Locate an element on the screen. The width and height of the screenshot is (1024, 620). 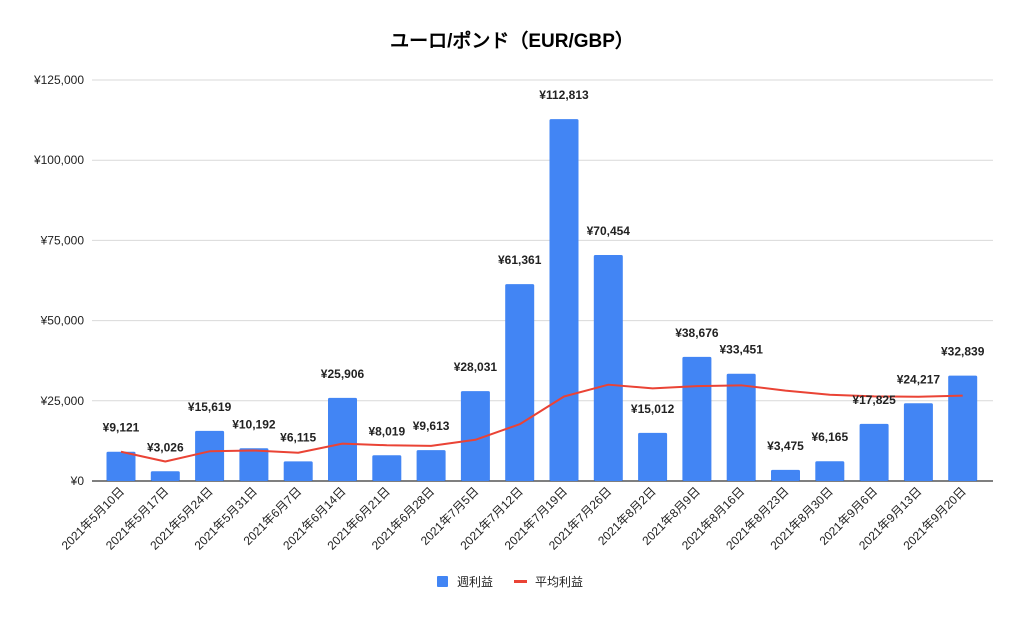
y-tick-label: ¥75,000 is located at coordinates (62, 240).